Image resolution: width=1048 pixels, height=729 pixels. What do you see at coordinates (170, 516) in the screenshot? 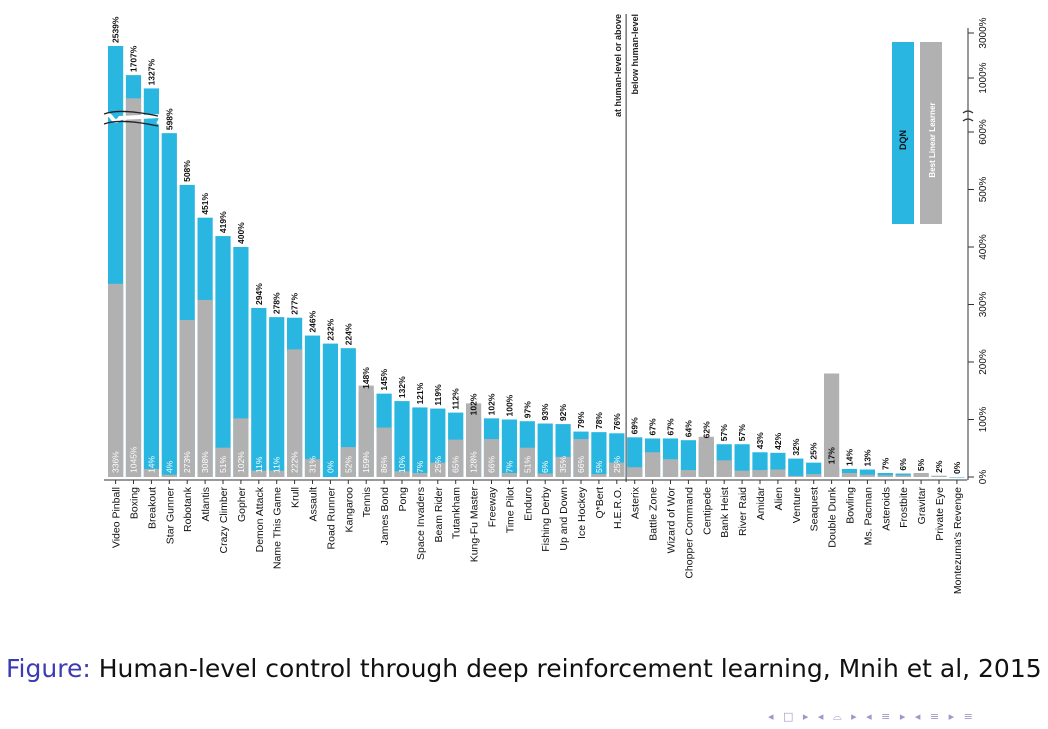
I see `category-label-3: Star Gunner` at bounding box center [170, 516].